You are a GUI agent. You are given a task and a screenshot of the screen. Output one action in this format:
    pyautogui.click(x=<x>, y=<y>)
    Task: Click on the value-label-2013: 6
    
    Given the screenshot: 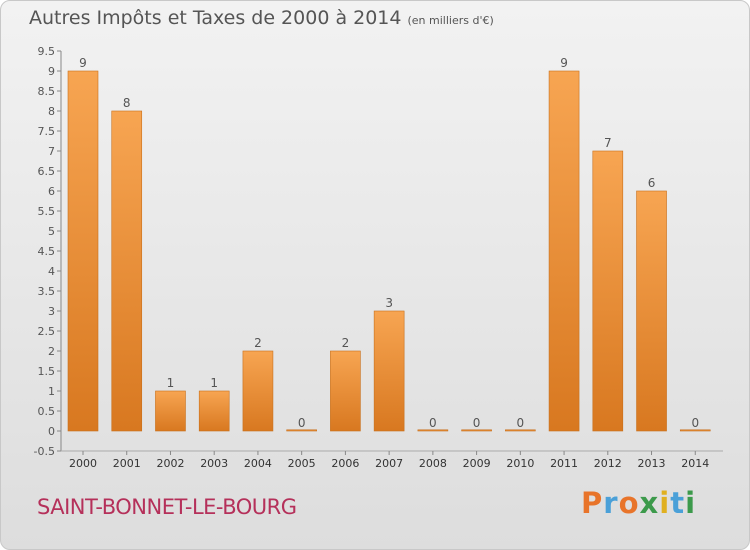 What is the action you would take?
    pyautogui.click(x=652, y=183)
    